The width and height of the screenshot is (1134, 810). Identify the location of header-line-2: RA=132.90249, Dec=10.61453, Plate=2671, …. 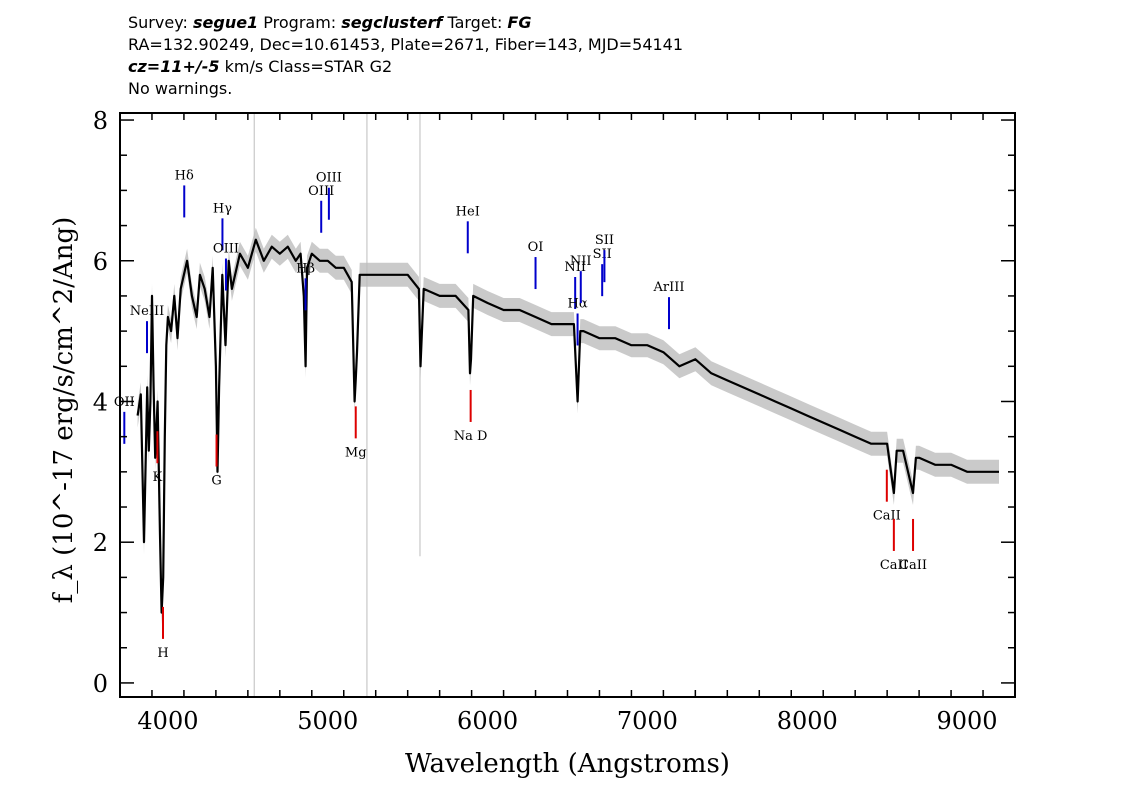
(406, 44).